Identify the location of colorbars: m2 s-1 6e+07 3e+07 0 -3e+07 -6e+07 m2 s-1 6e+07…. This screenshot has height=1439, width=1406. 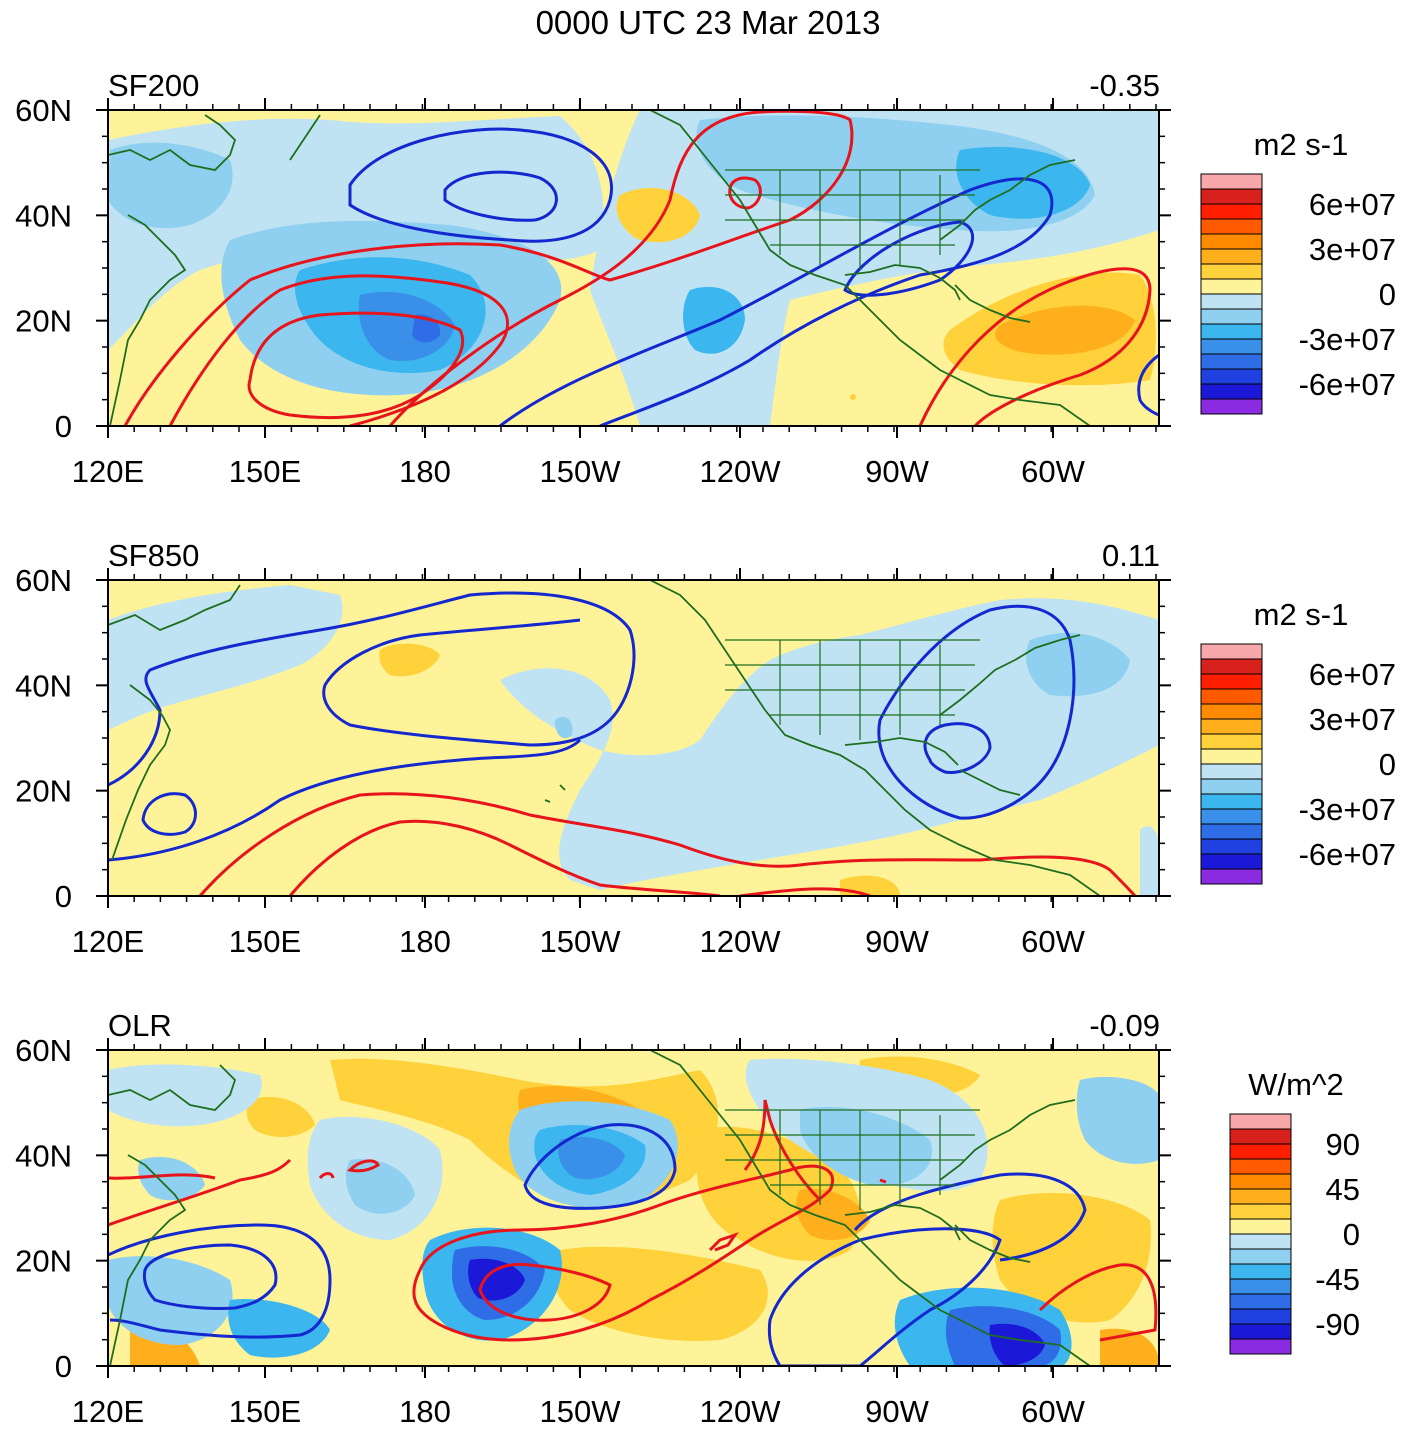
(1298, 741).